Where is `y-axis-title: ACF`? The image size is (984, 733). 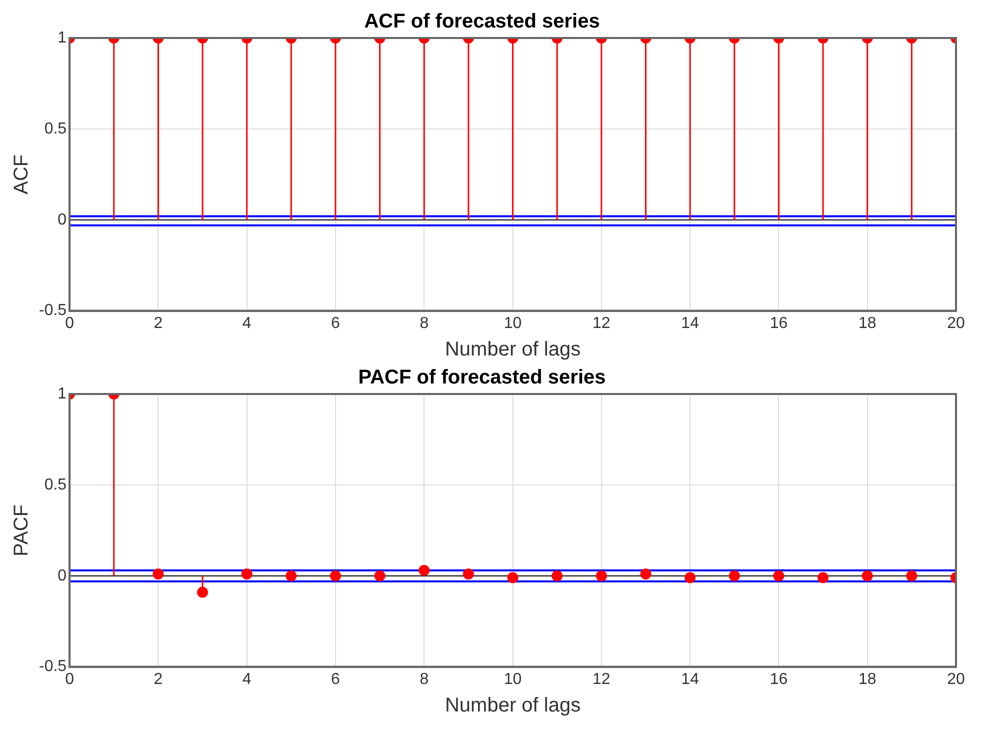
y-axis-title: ACF is located at coordinates (21, 174).